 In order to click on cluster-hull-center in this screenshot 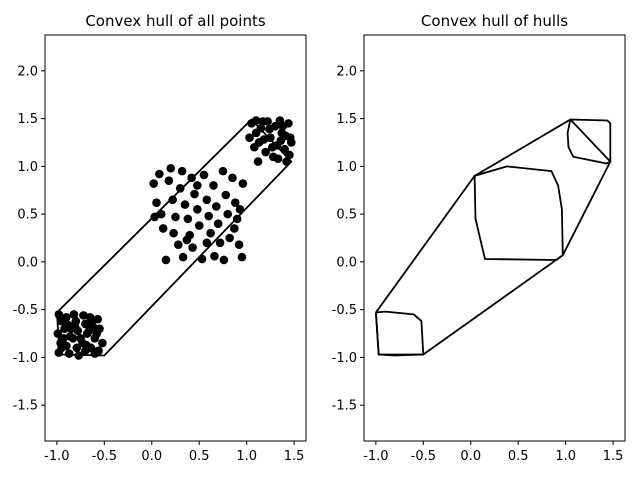, I will do `click(518, 213)`.